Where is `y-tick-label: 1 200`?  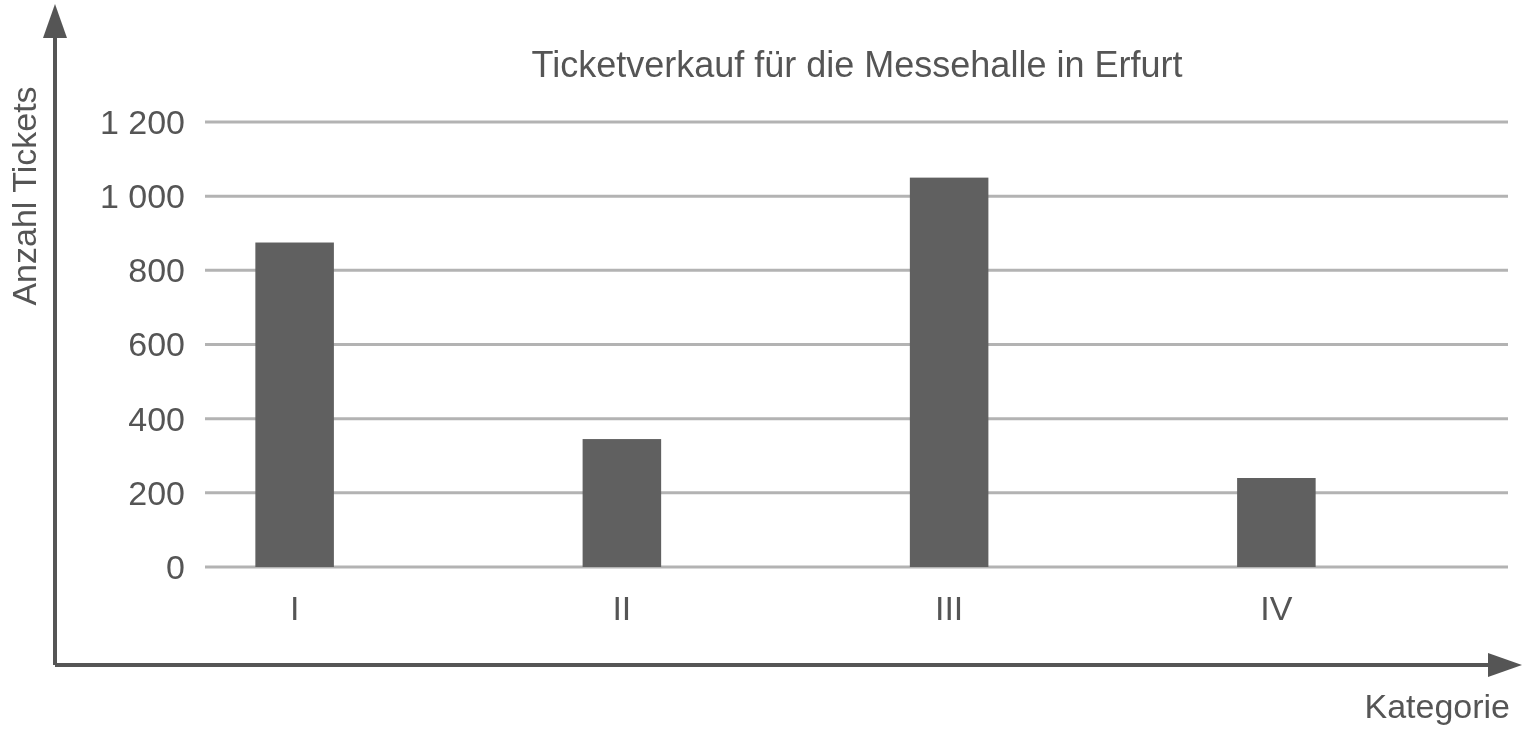 y-tick-label: 1 200 is located at coordinates (142, 121).